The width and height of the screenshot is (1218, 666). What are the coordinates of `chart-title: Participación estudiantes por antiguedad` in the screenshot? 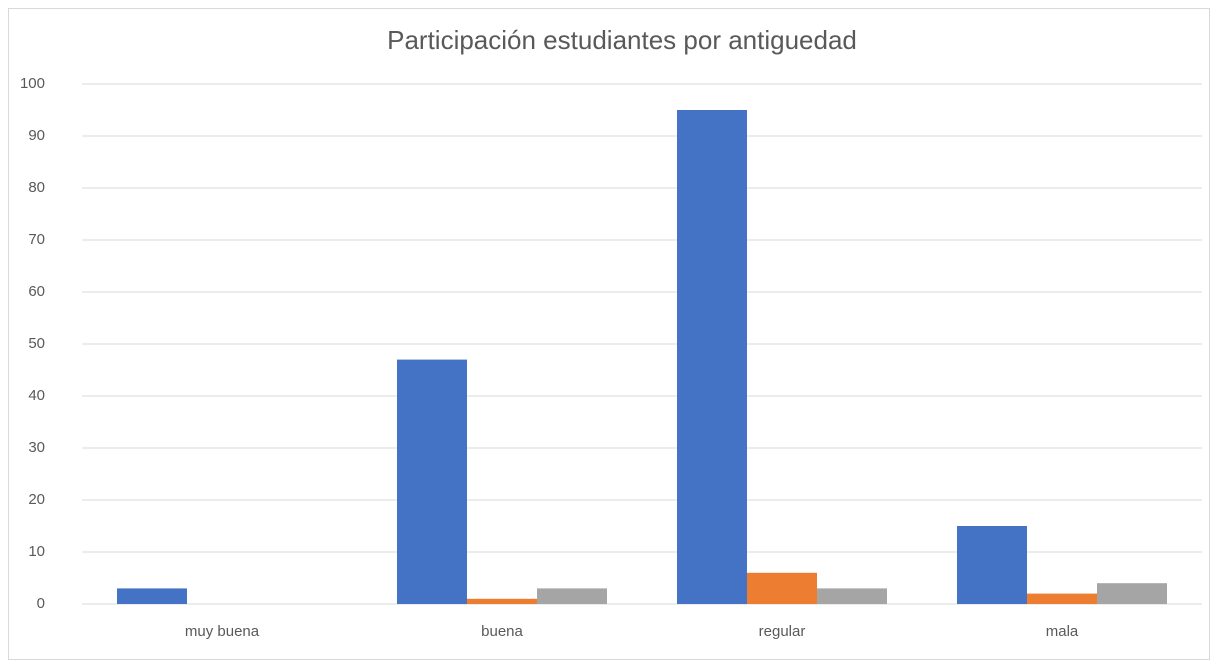 It's located at (622, 40).